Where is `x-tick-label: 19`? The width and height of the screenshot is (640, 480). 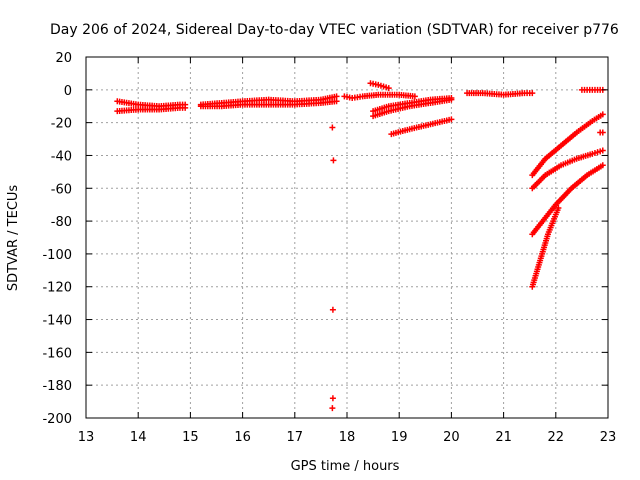 x-tick-label: 19 is located at coordinates (399, 437).